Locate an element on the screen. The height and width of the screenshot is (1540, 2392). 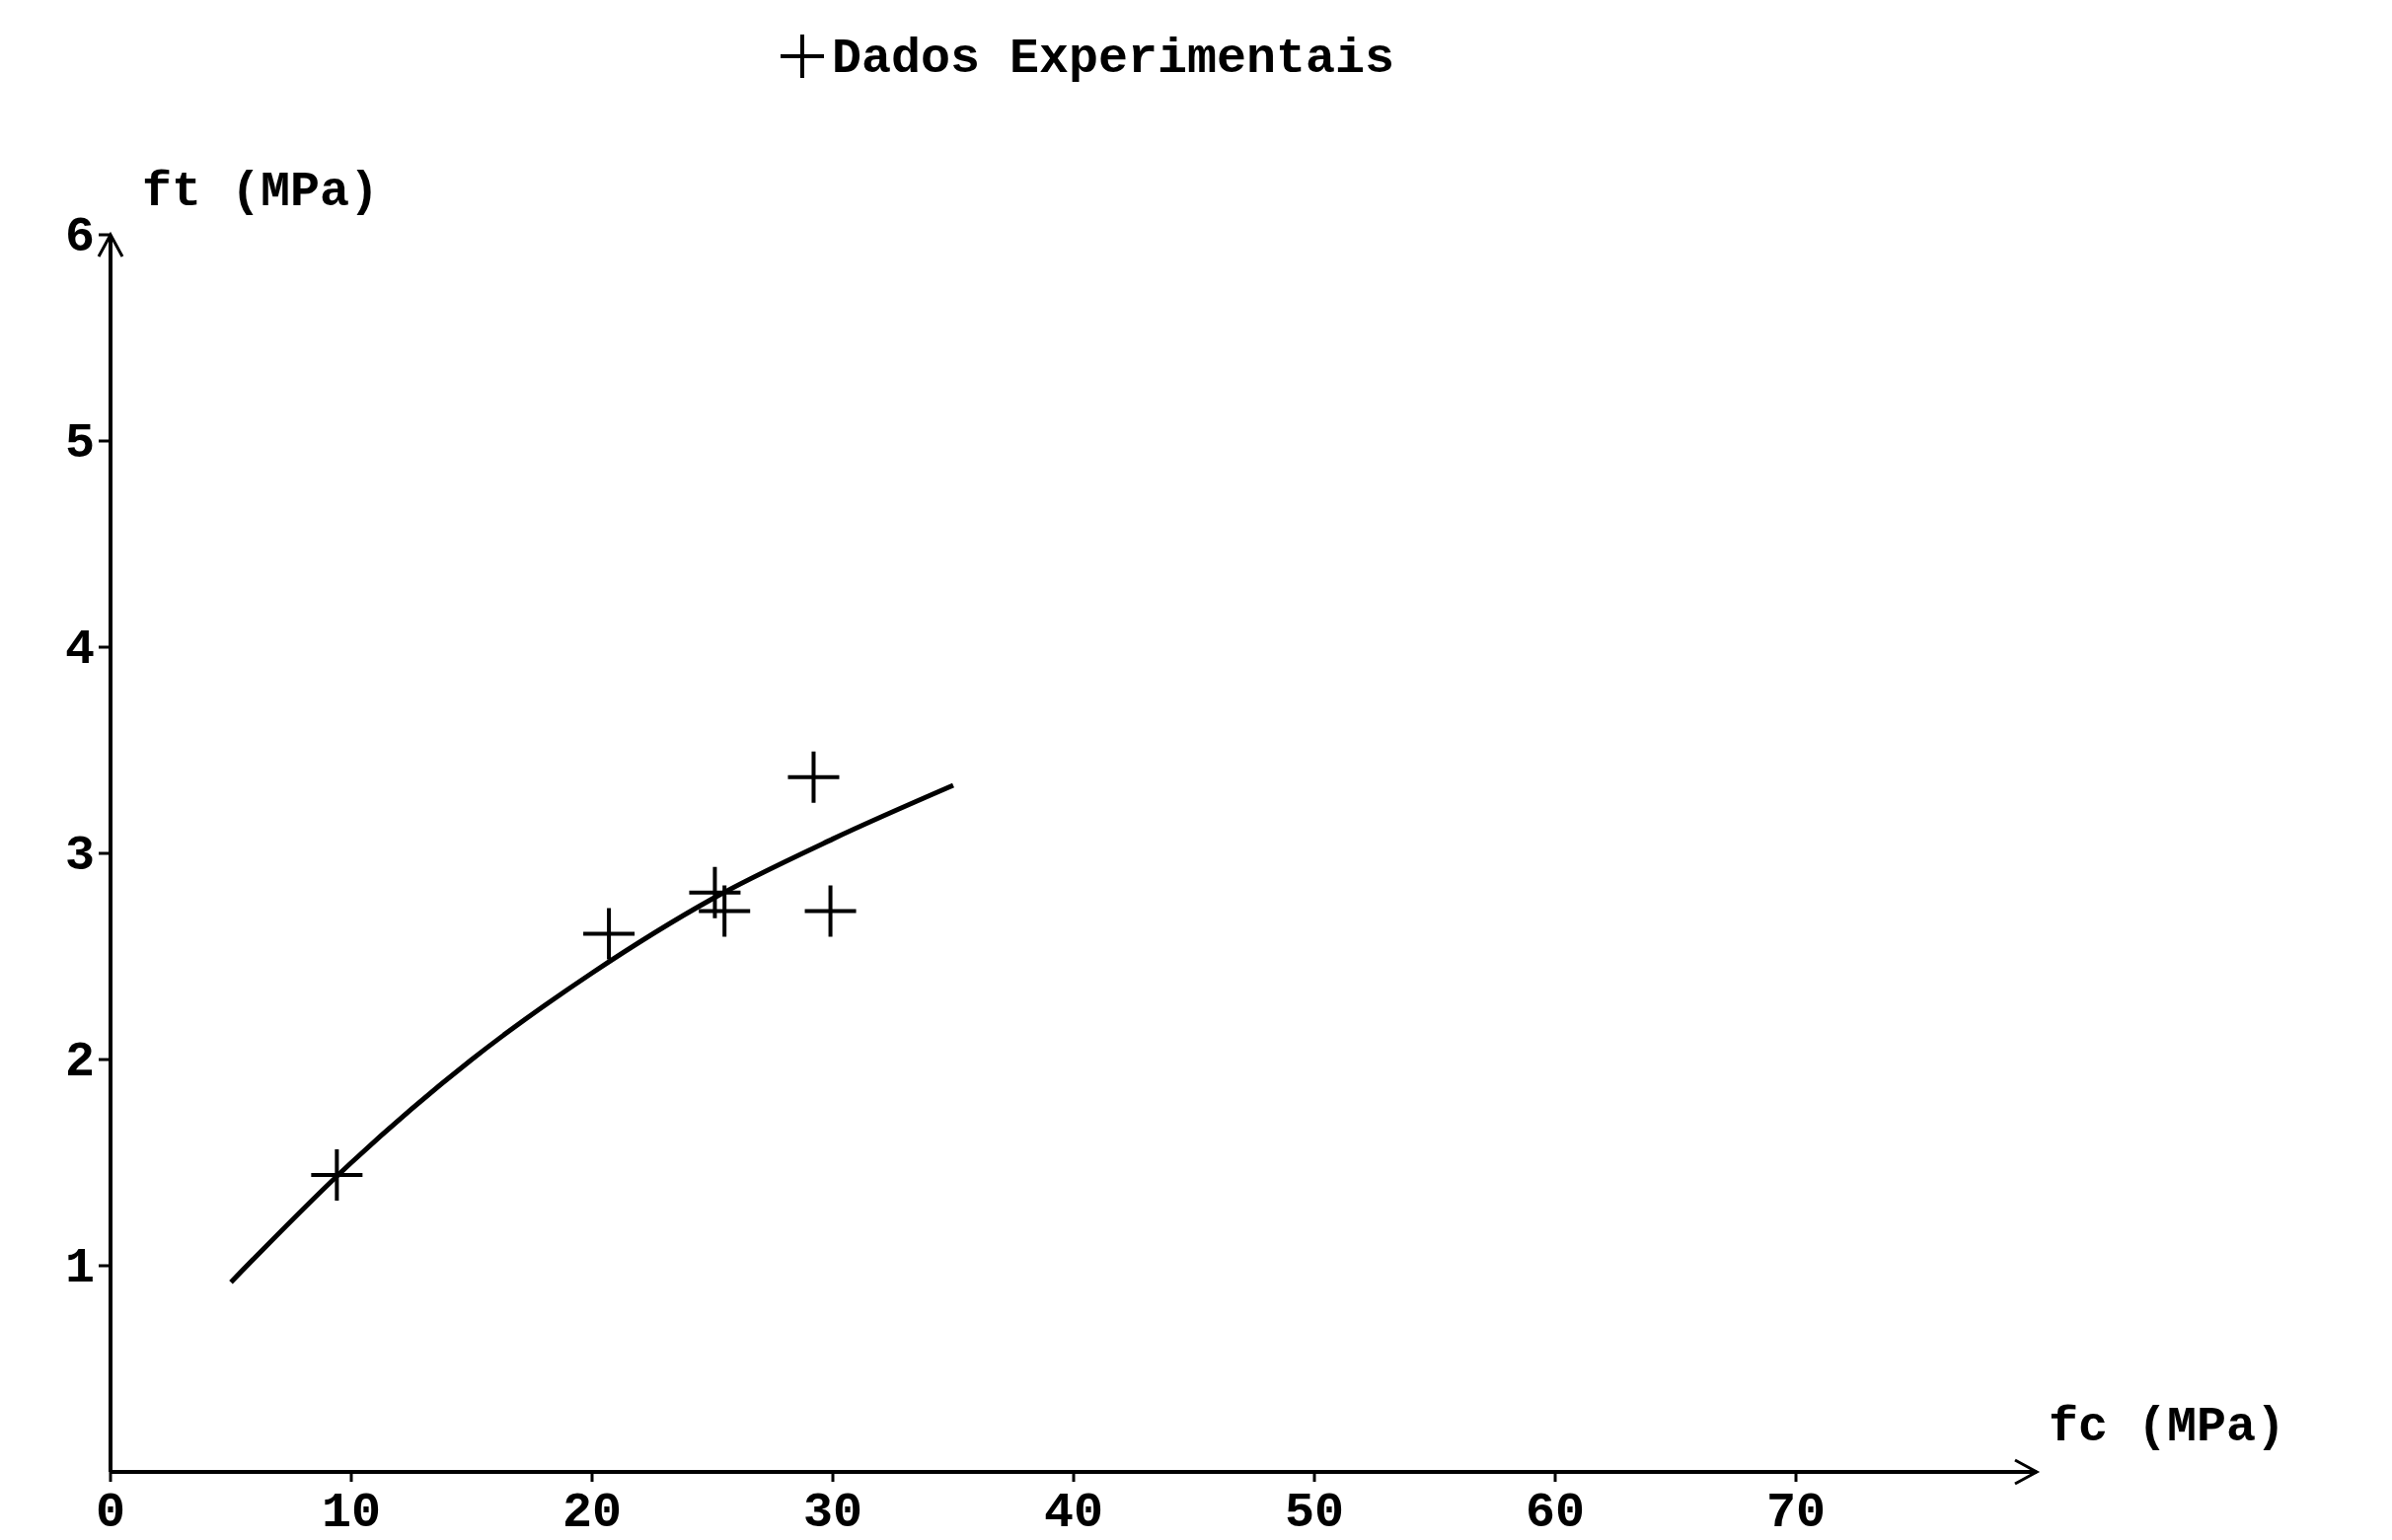
x-tick-label: 30 is located at coordinates (832, 1512).